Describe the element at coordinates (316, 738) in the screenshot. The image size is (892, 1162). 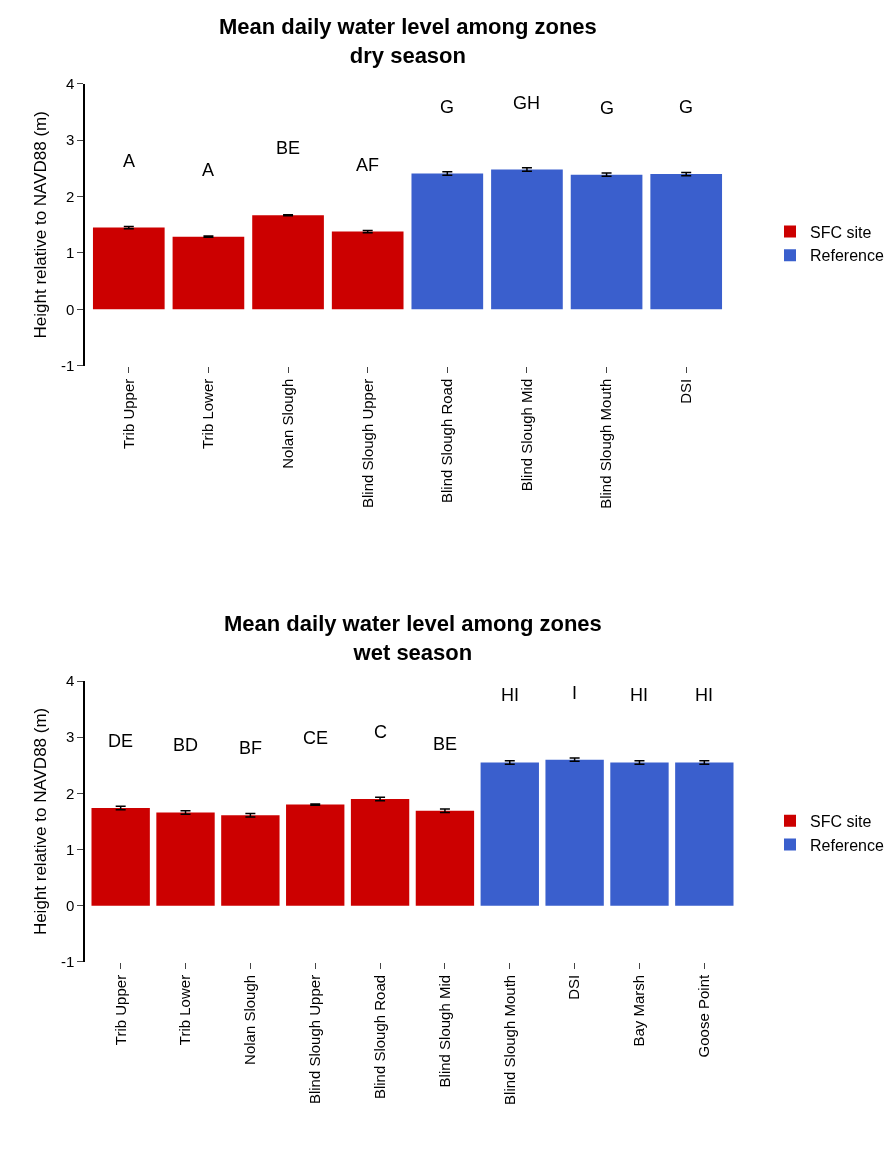
I see `annotation: CE` at that location.